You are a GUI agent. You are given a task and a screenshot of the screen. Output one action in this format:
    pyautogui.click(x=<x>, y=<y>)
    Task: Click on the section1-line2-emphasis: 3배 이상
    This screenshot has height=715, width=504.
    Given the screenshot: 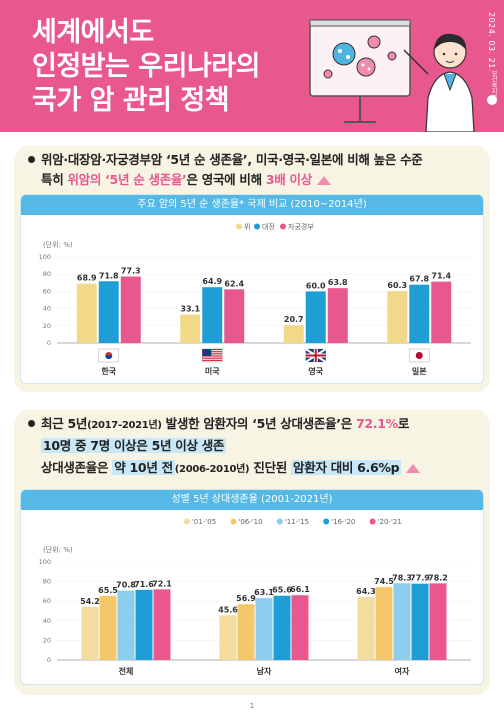 What is the action you would take?
    pyautogui.click(x=288, y=179)
    